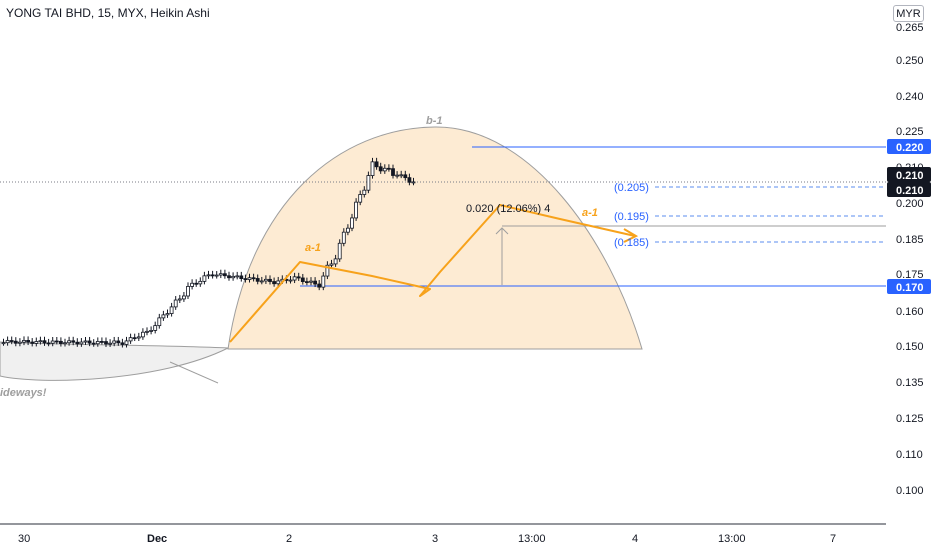 The image size is (932, 550). I want to click on currency-badge: MYR, so click(908, 13).